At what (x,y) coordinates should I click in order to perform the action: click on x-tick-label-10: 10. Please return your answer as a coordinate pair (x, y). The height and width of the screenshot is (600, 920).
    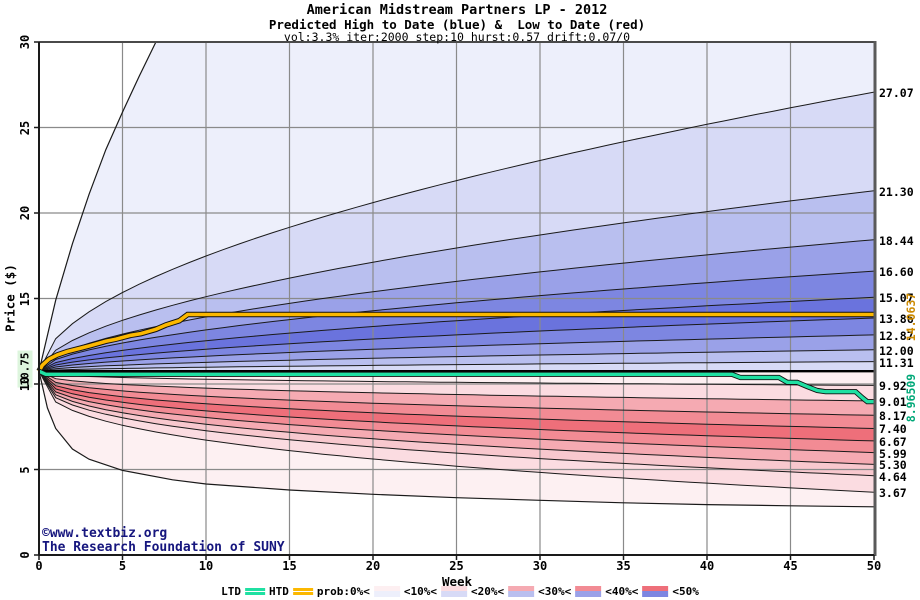
    Looking at the image, I should click on (206, 566).